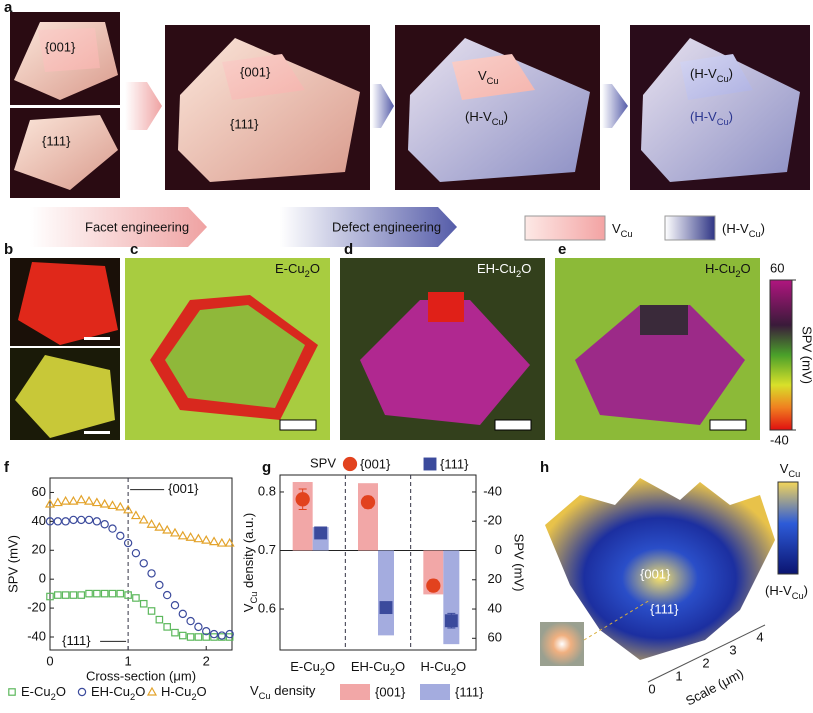 The width and height of the screenshot is (813, 713). Describe the element at coordinates (705, 662) in the screenshot. I see `axis-tick-label: 2` at that location.